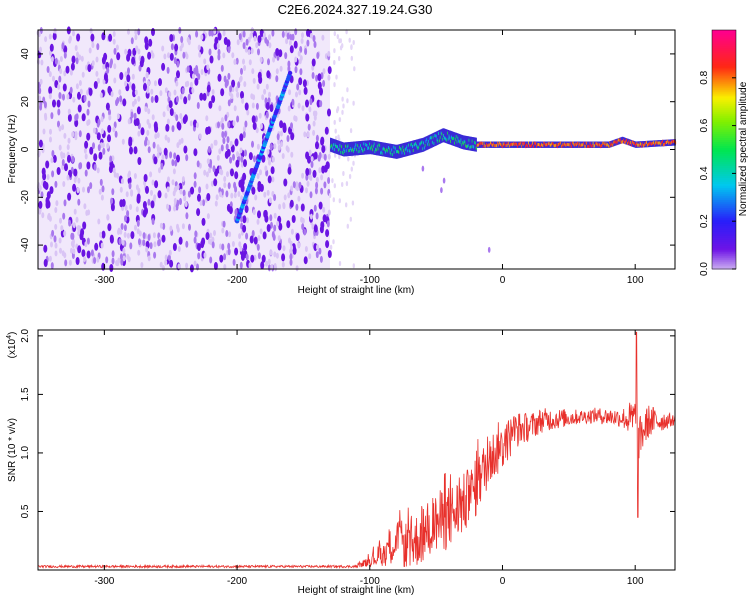  I want to click on y-tick-label: 40, so click(25, 54).